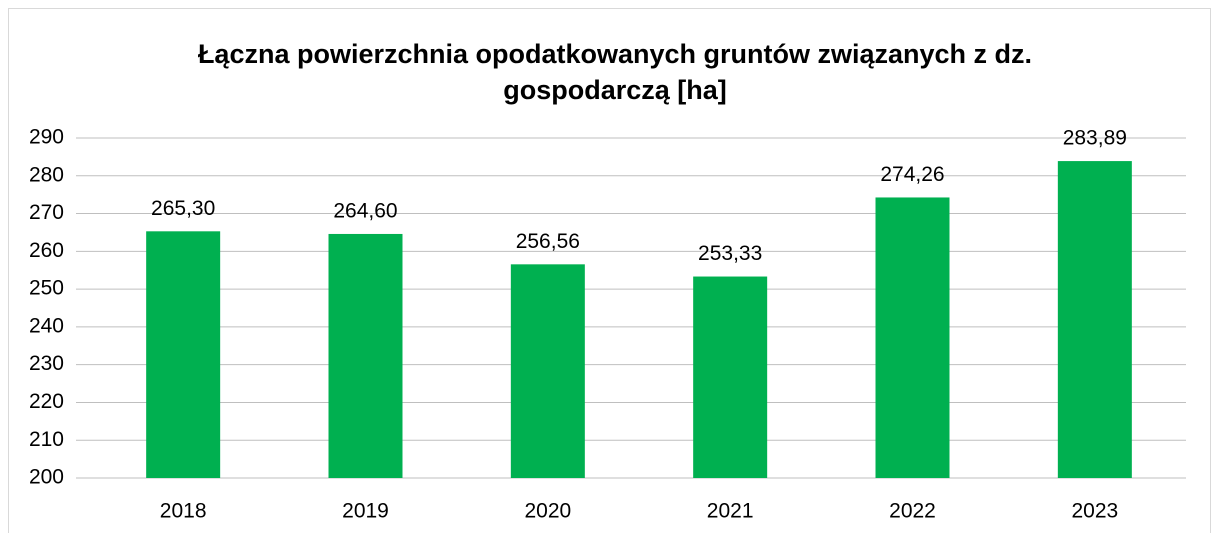 The image size is (1213, 533). I want to click on y-tick-label: 210, so click(46, 439).